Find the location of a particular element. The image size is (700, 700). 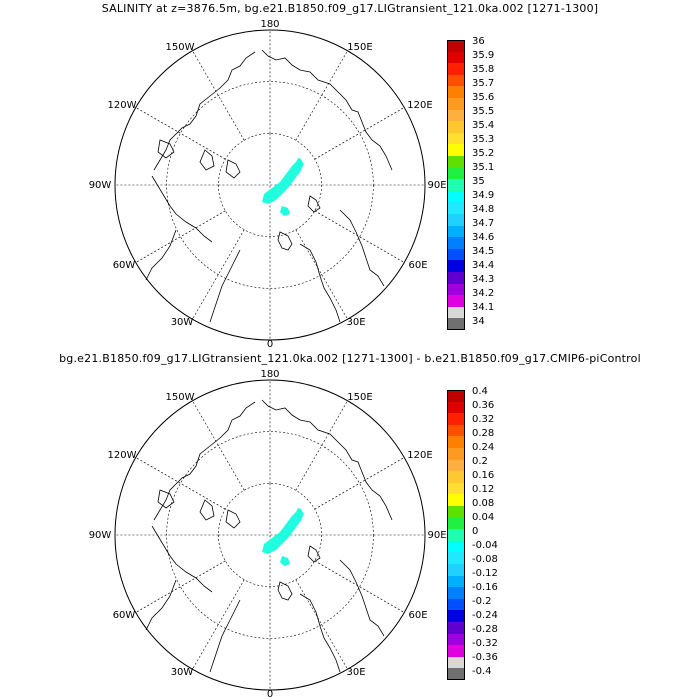

colorbar-label: 0.4 is located at coordinates (480, 391).